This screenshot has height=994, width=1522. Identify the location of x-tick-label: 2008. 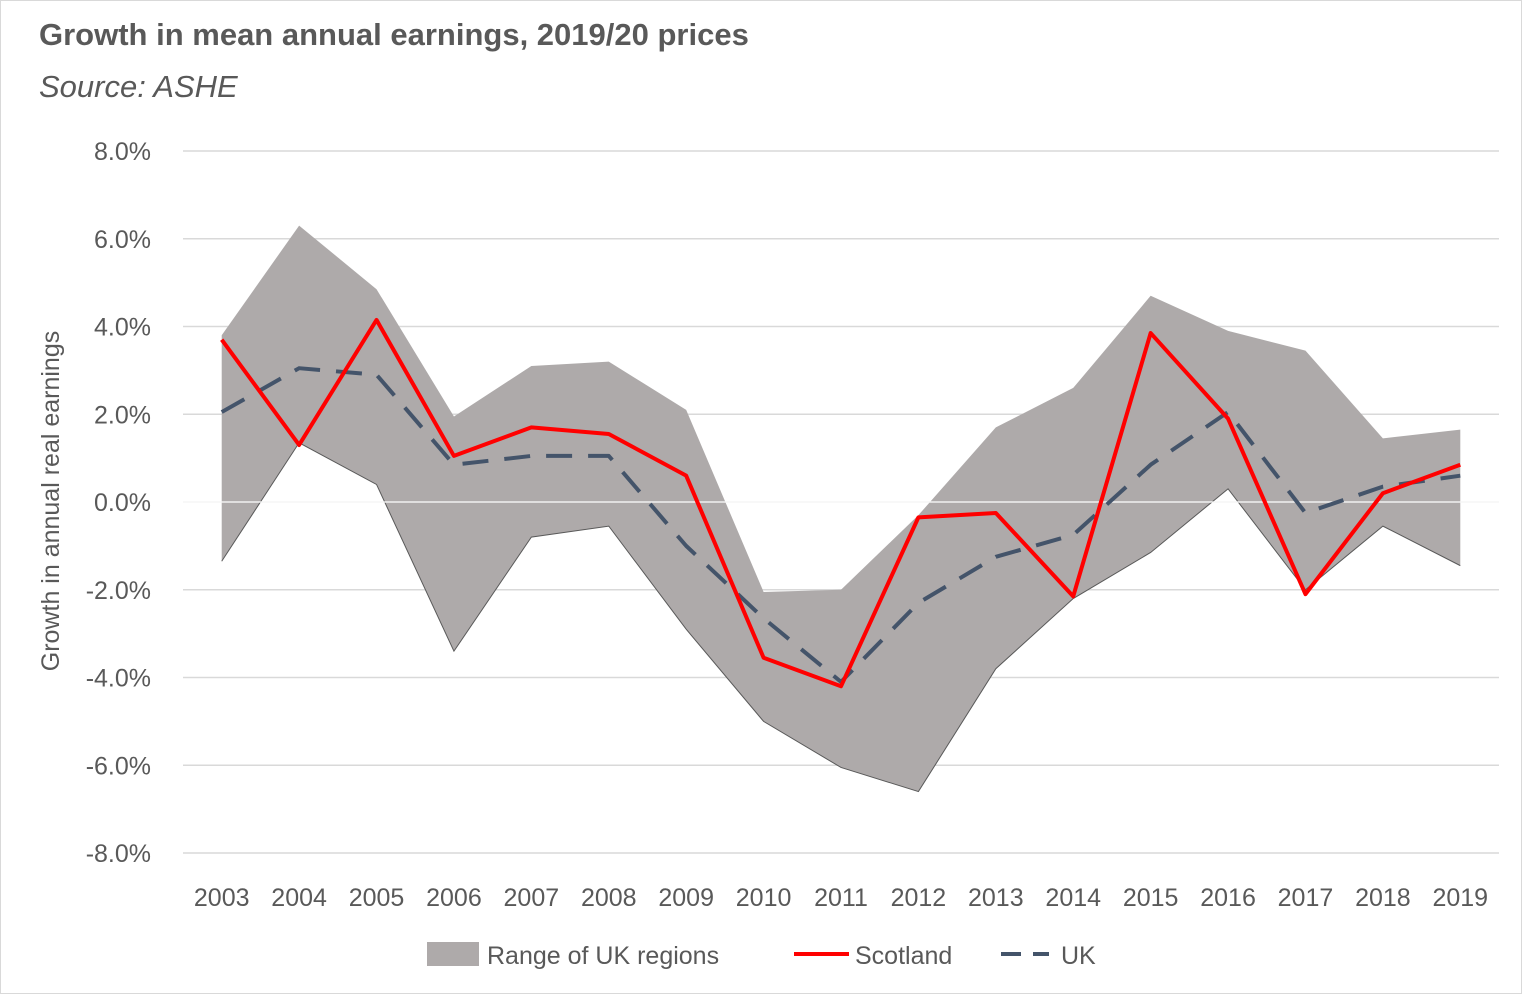
(609, 898).